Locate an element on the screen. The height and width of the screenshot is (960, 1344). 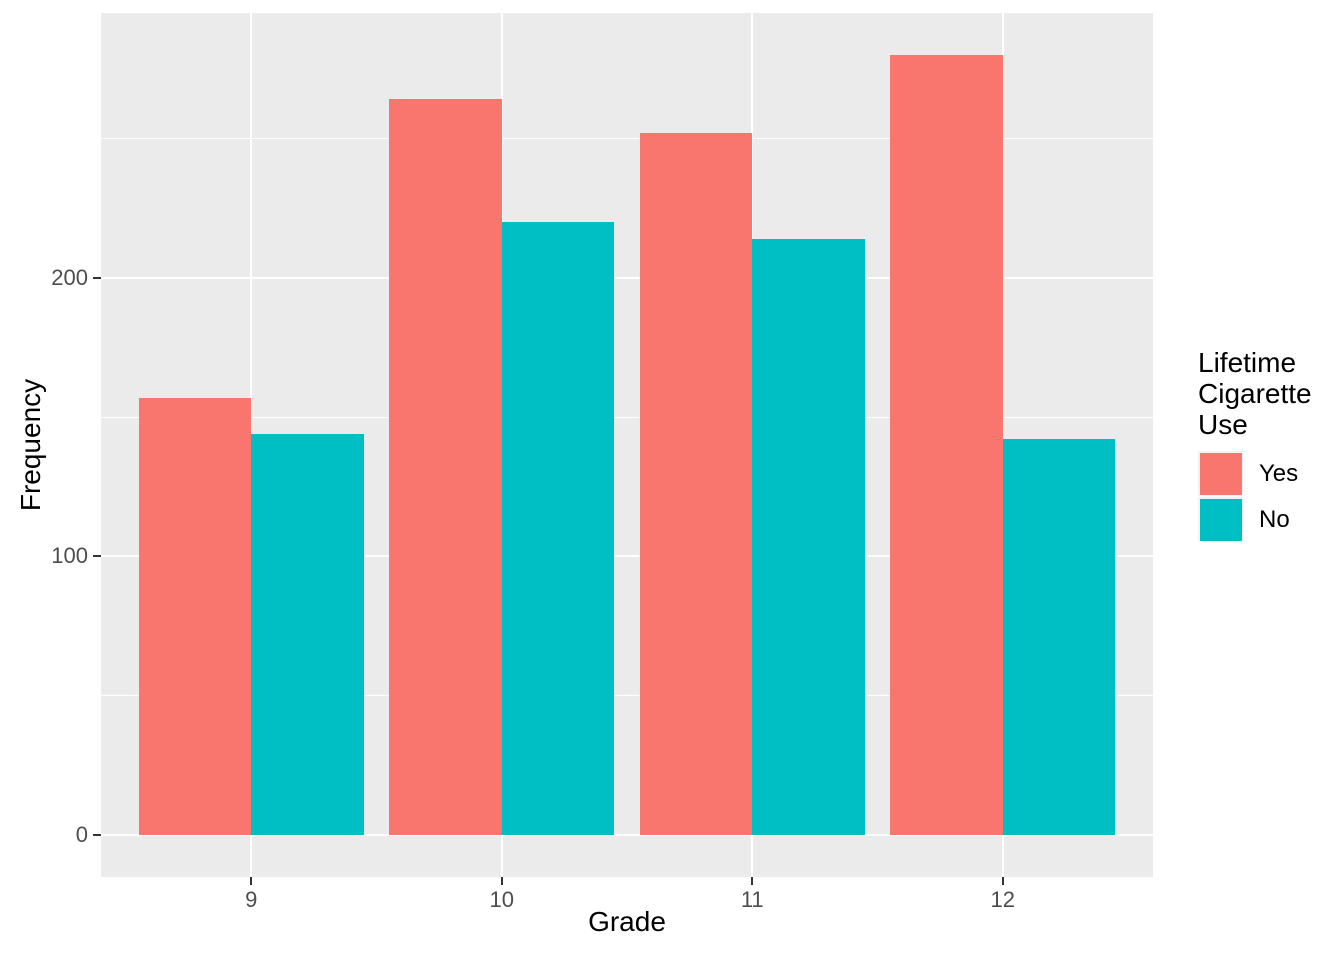
x-tick-label-9: 9 is located at coordinates (251, 899).